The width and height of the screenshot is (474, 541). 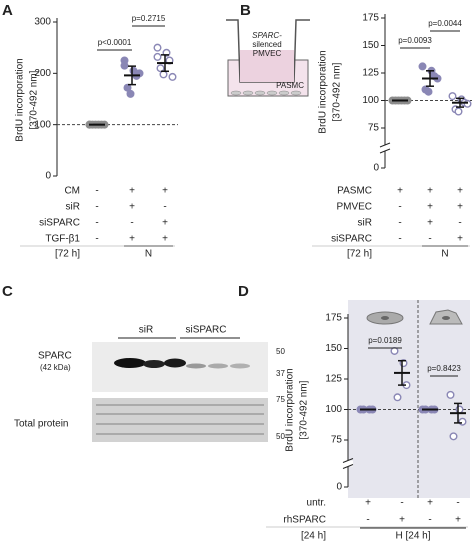 What do you see at coordinates (354, 207) in the screenshot?
I see `condition-label: PMVEC` at bounding box center [354, 207].